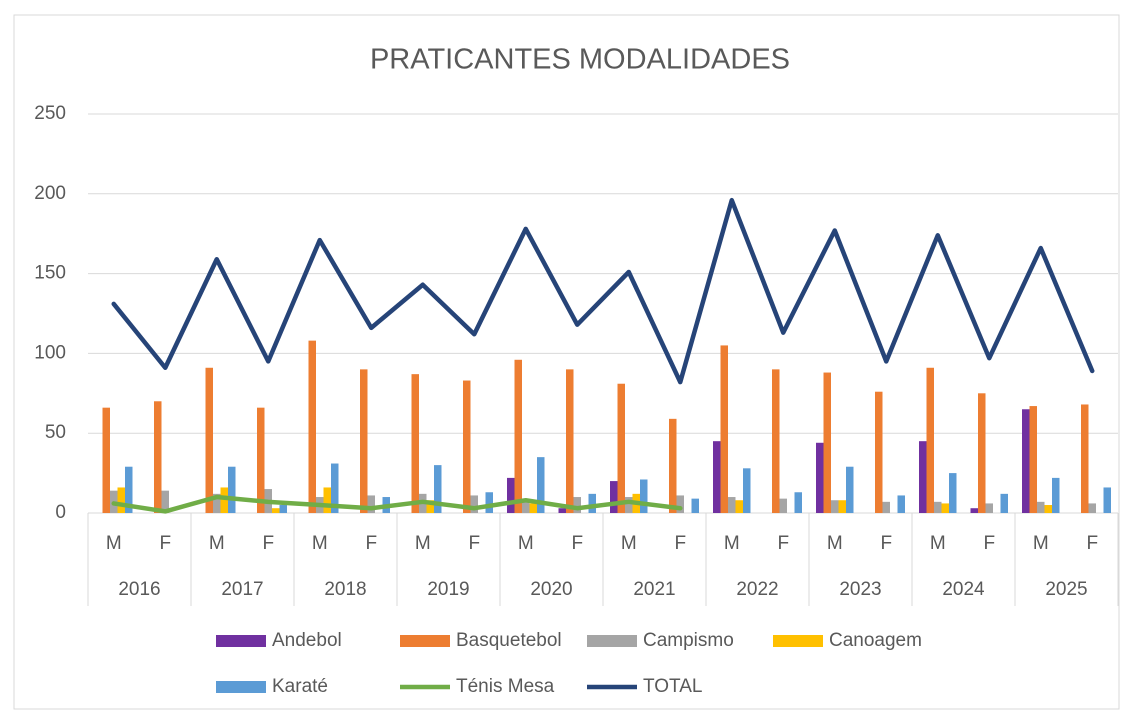  I want to click on legend-label: Ténis Mesa, so click(505, 686).